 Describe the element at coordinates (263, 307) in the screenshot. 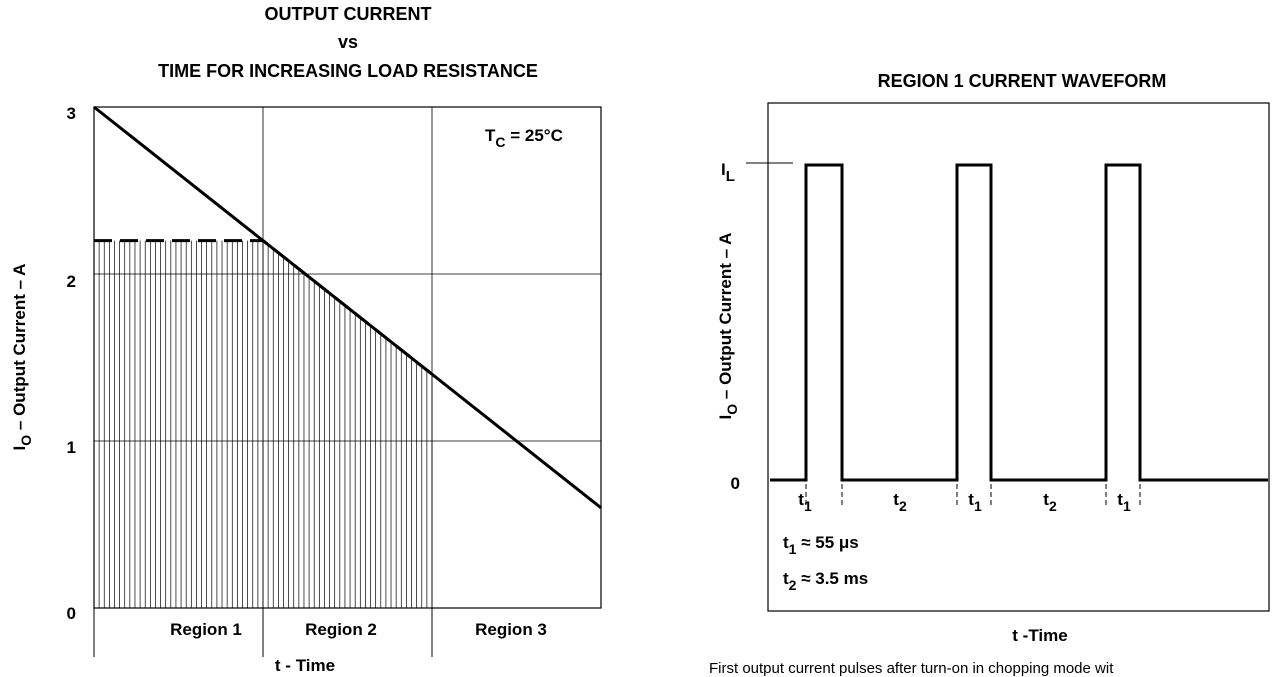

I see `series-line-dashed` at that location.